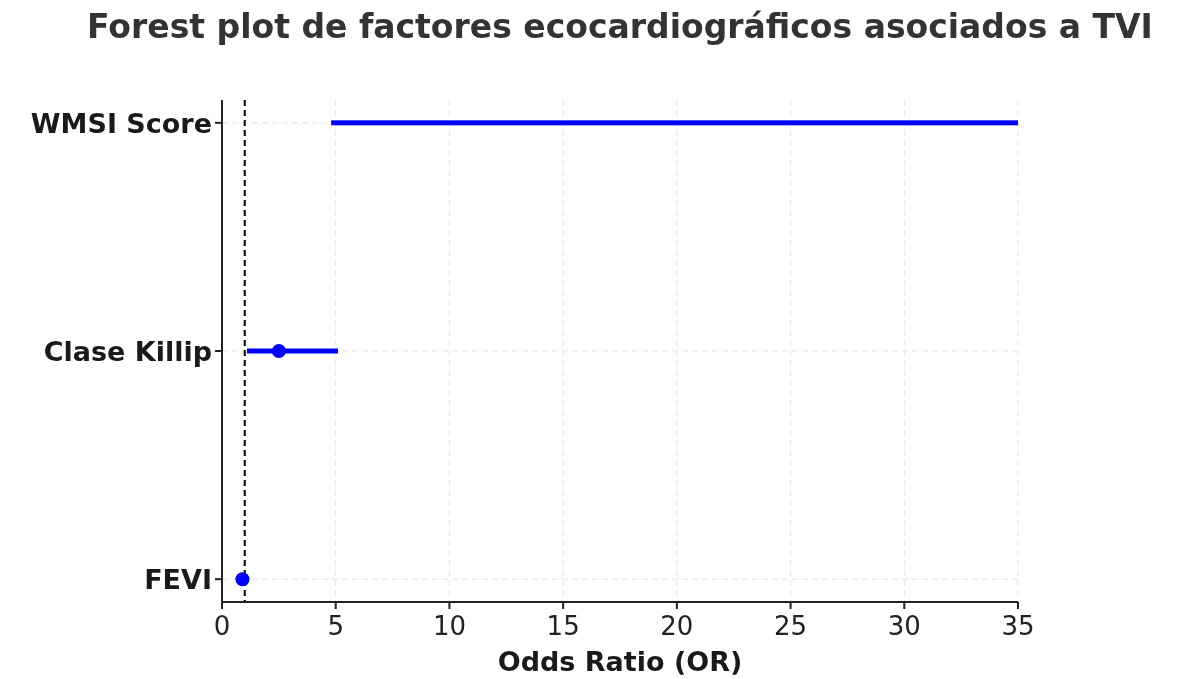 The image size is (1194, 679). Describe the element at coordinates (677, 626) in the screenshot. I see `x-tick-label: 20` at that location.